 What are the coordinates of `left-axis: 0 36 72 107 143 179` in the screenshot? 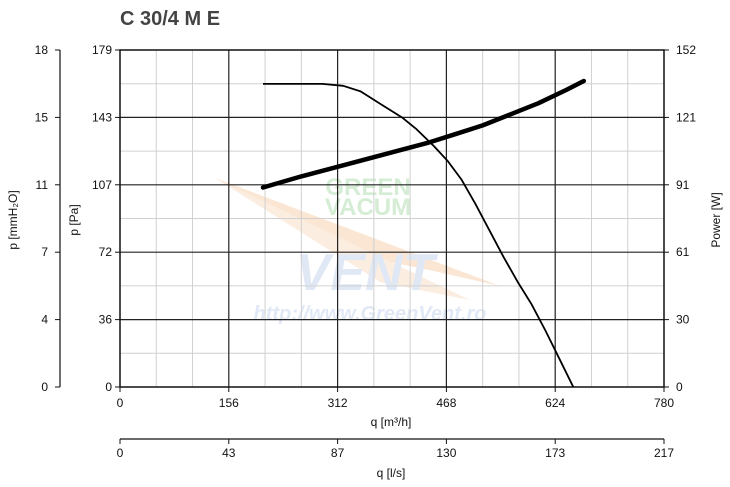 It's located at (106, 218).